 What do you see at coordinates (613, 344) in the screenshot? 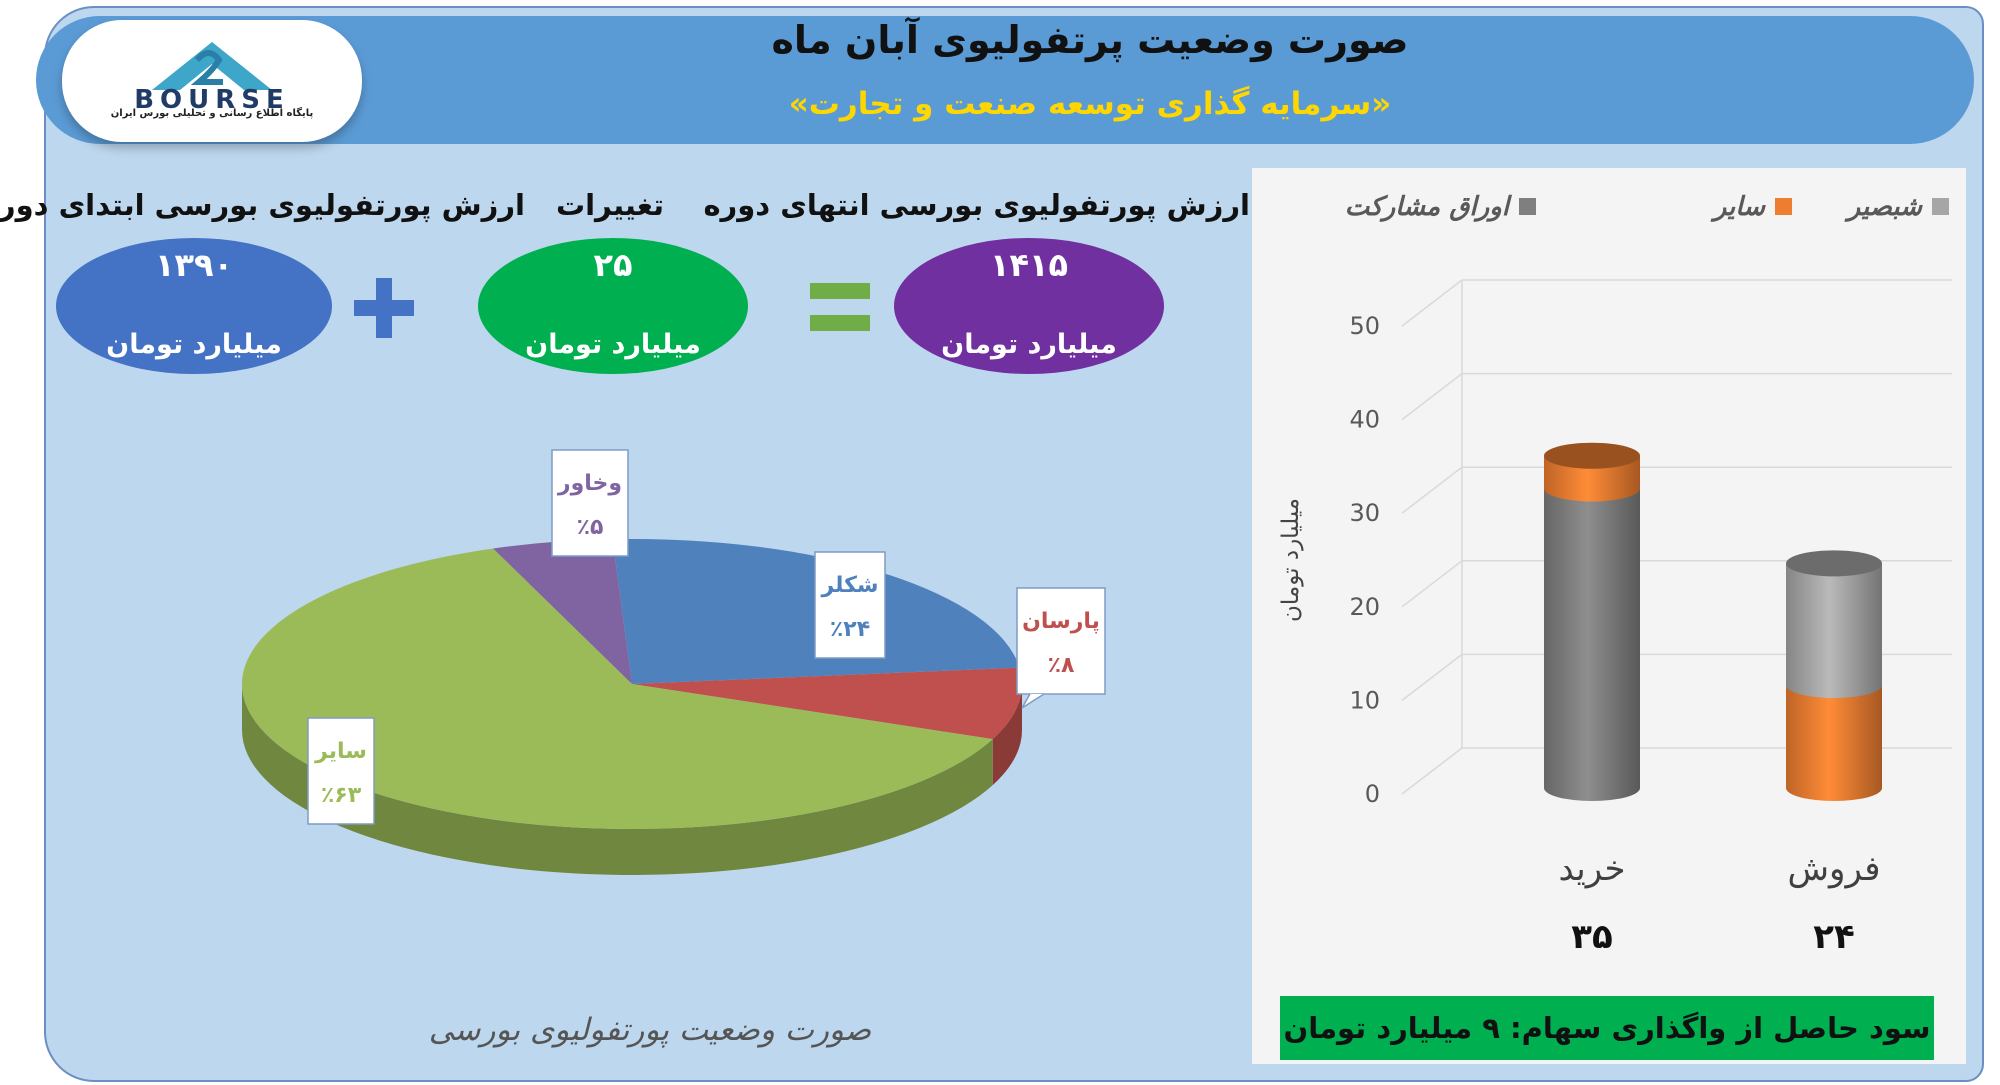
I see `change-unit: میلیارد تومان` at bounding box center [613, 344].